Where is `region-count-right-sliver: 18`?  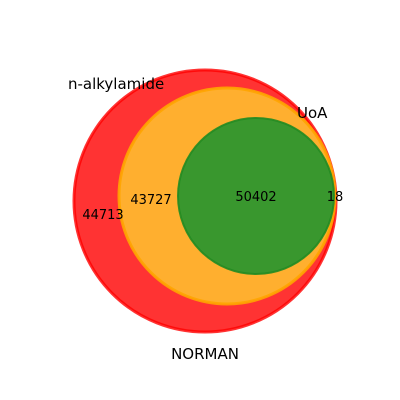
region-count-right-sliver: 18 is located at coordinates (335, 197).